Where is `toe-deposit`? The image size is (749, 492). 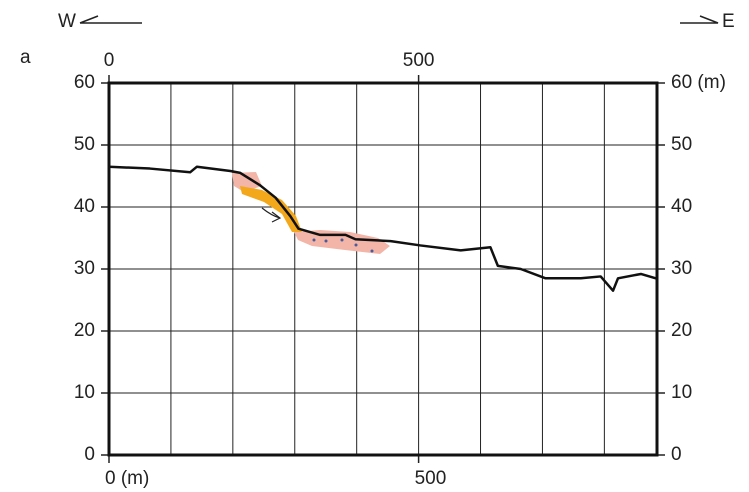
toe-deposit is located at coordinates (342, 242).